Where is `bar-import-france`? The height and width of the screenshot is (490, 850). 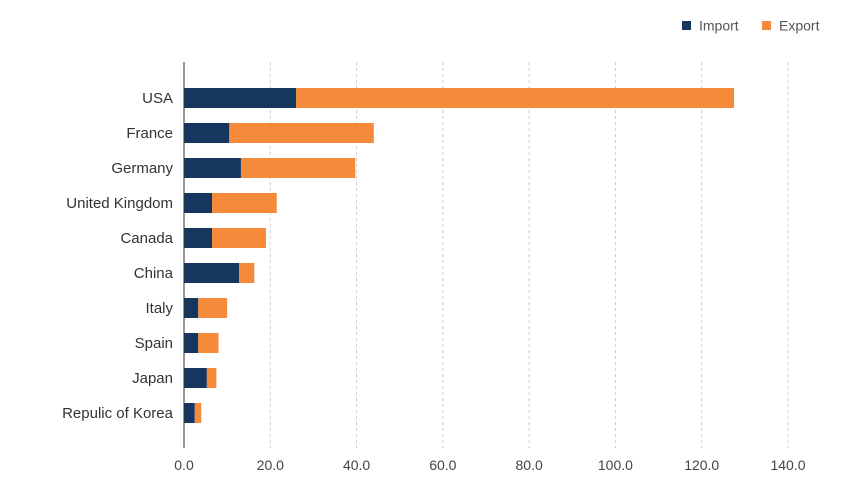
bar-import-france is located at coordinates (207, 133).